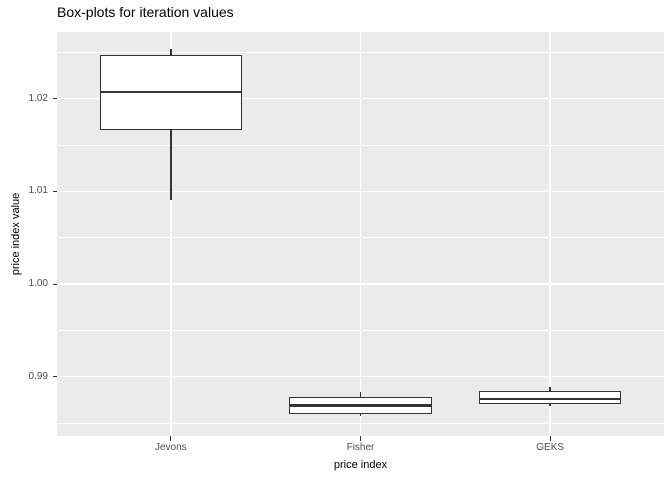  I want to click on y-axis-tick-label: 0.99, so click(38, 376).